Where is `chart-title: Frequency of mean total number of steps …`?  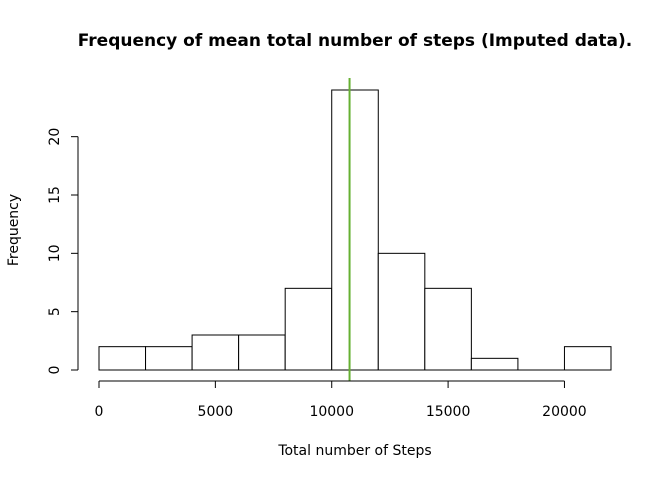
chart-title: Frequency of mean total number of steps … is located at coordinates (355, 41).